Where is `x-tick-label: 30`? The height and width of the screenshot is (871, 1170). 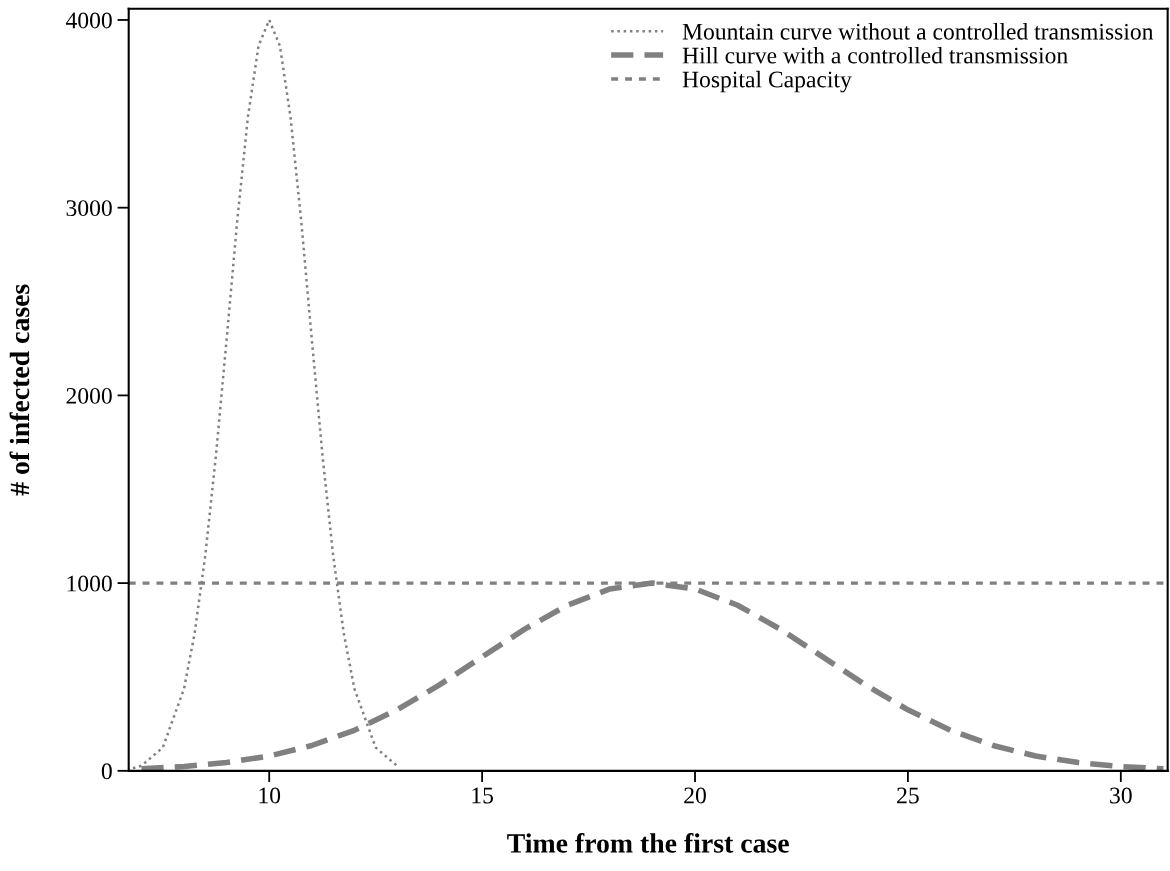
x-tick-label: 30 is located at coordinates (1121, 795).